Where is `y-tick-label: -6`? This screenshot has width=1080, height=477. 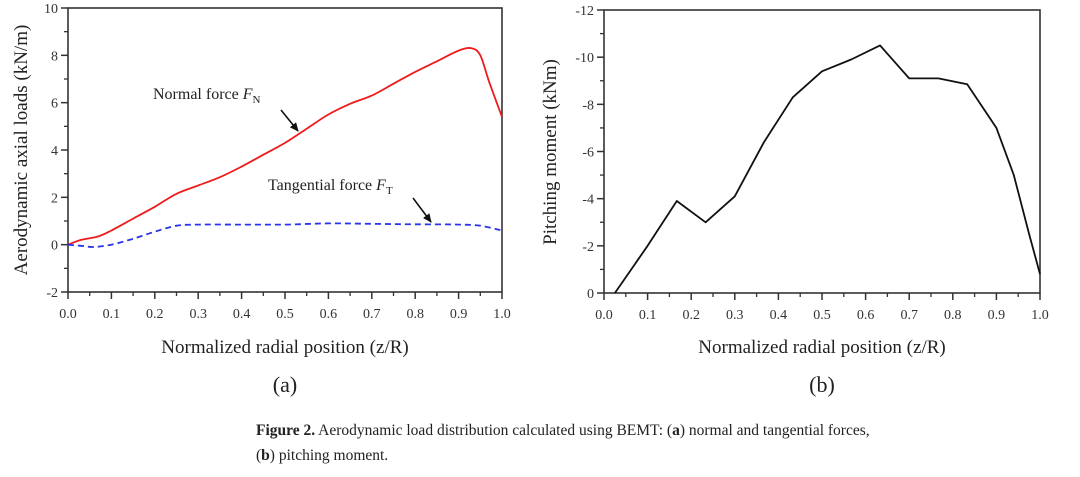 y-tick-label: -6 is located at coordinates (588, 153).